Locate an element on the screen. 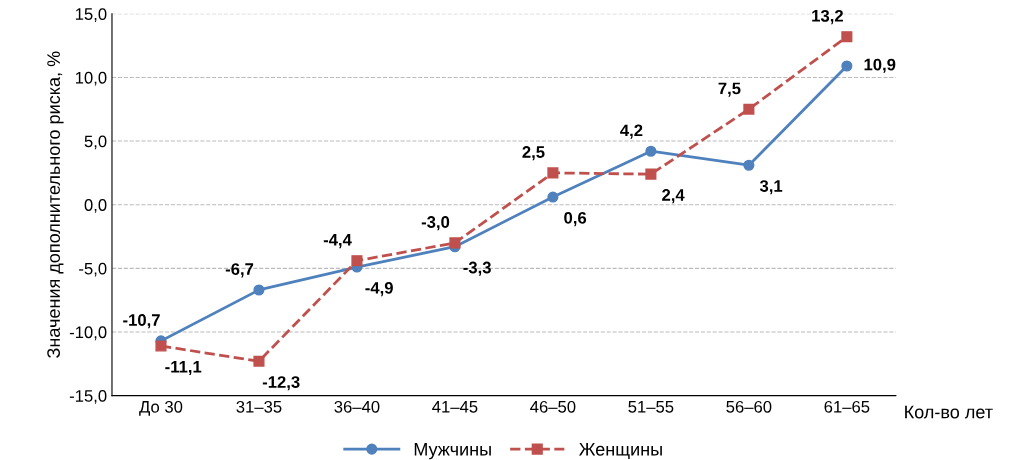 The height and width of the screenshot is (460, 1018). y-axis-title: Значения дополнительного риска, % is located at coordinates (55, 204).